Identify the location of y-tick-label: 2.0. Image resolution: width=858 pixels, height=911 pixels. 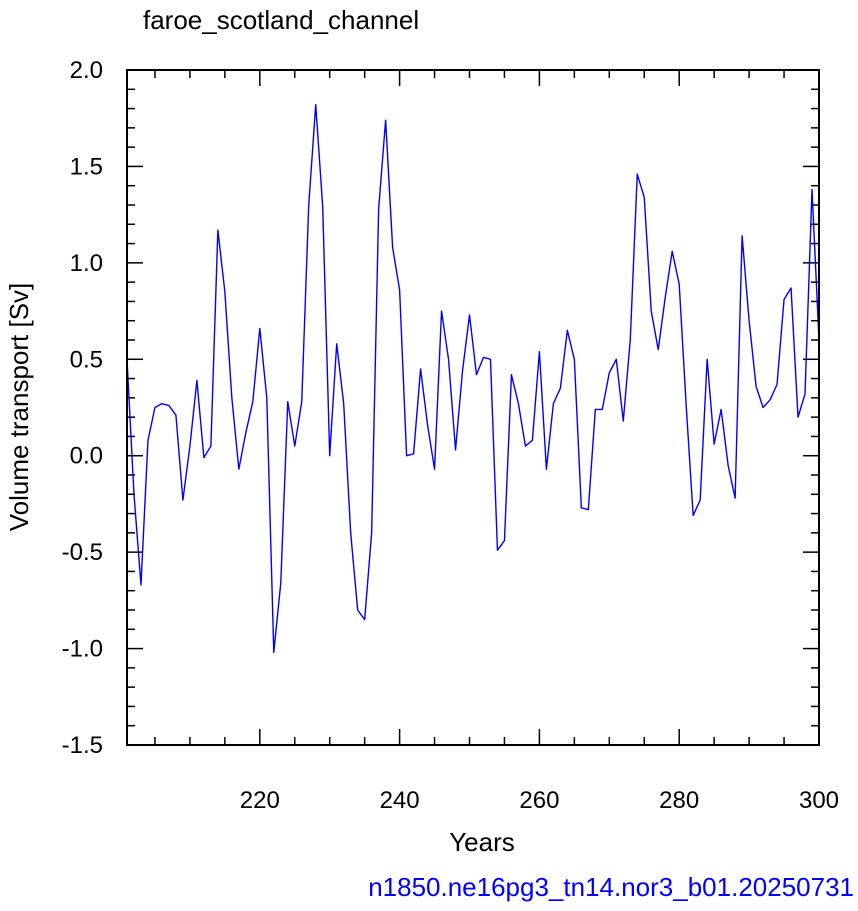
(86, 70).